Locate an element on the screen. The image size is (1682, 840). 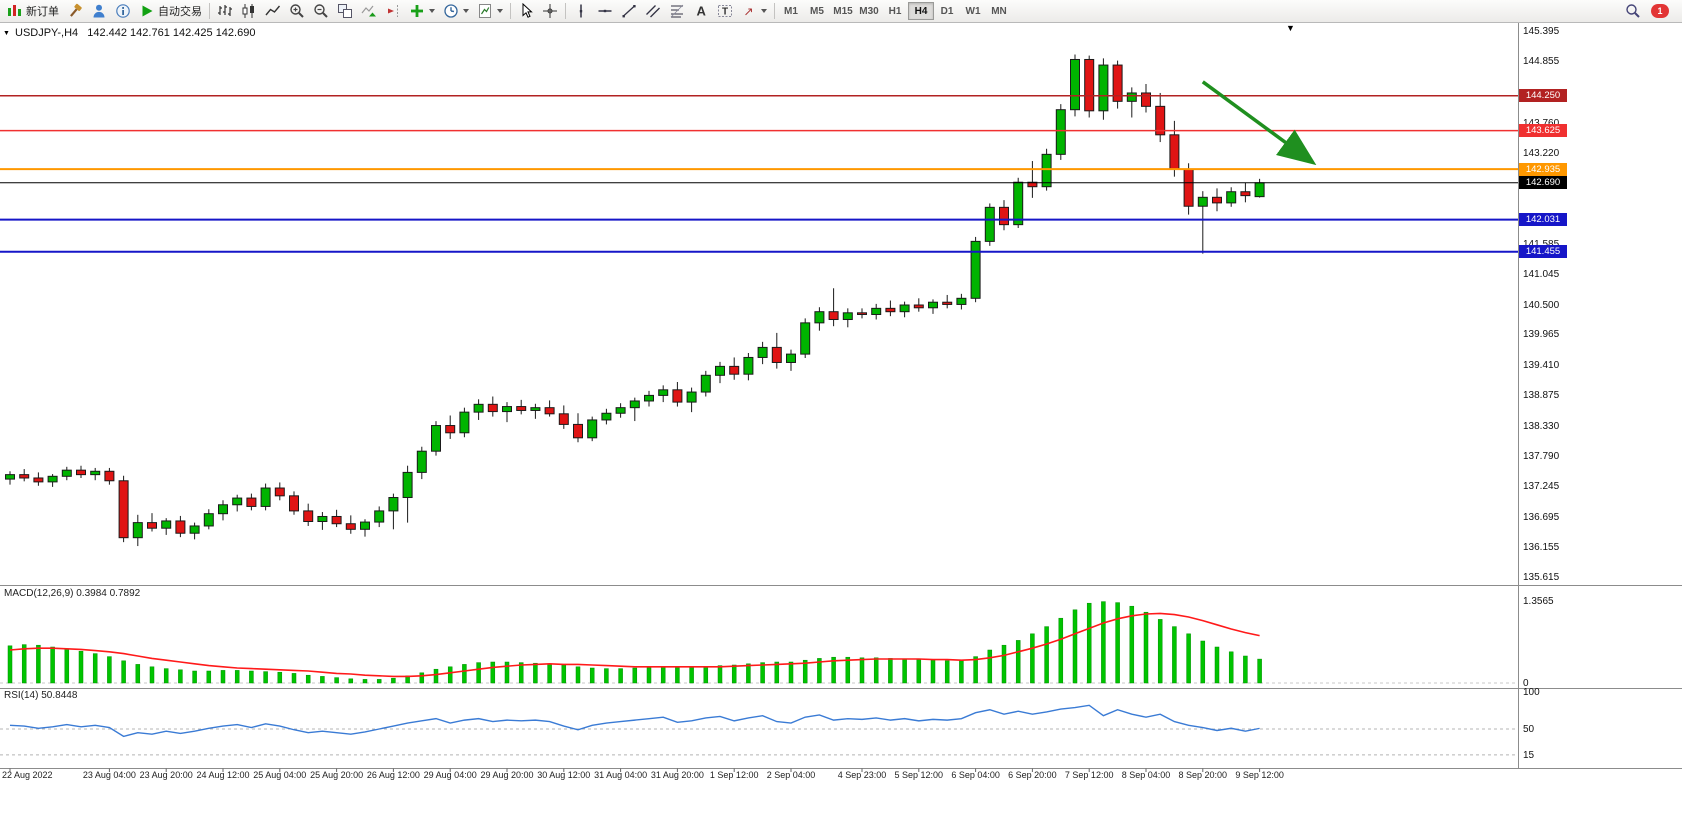
time-axis-label: 8 Sep 04:00 is located at coordinates (1146, 775).